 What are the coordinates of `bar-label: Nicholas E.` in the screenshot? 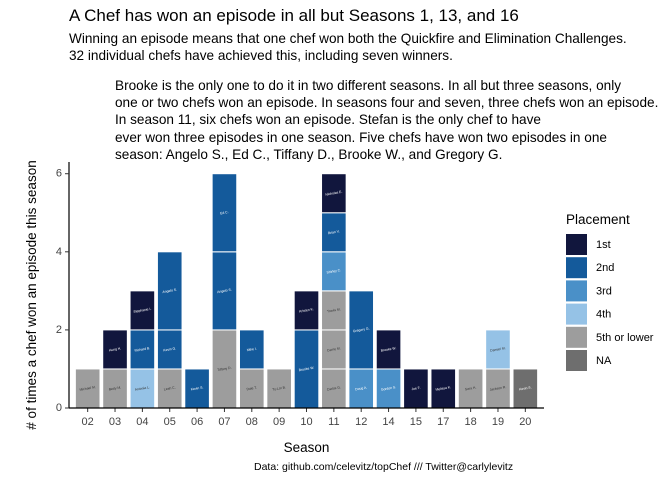 It's located at (334, 193).